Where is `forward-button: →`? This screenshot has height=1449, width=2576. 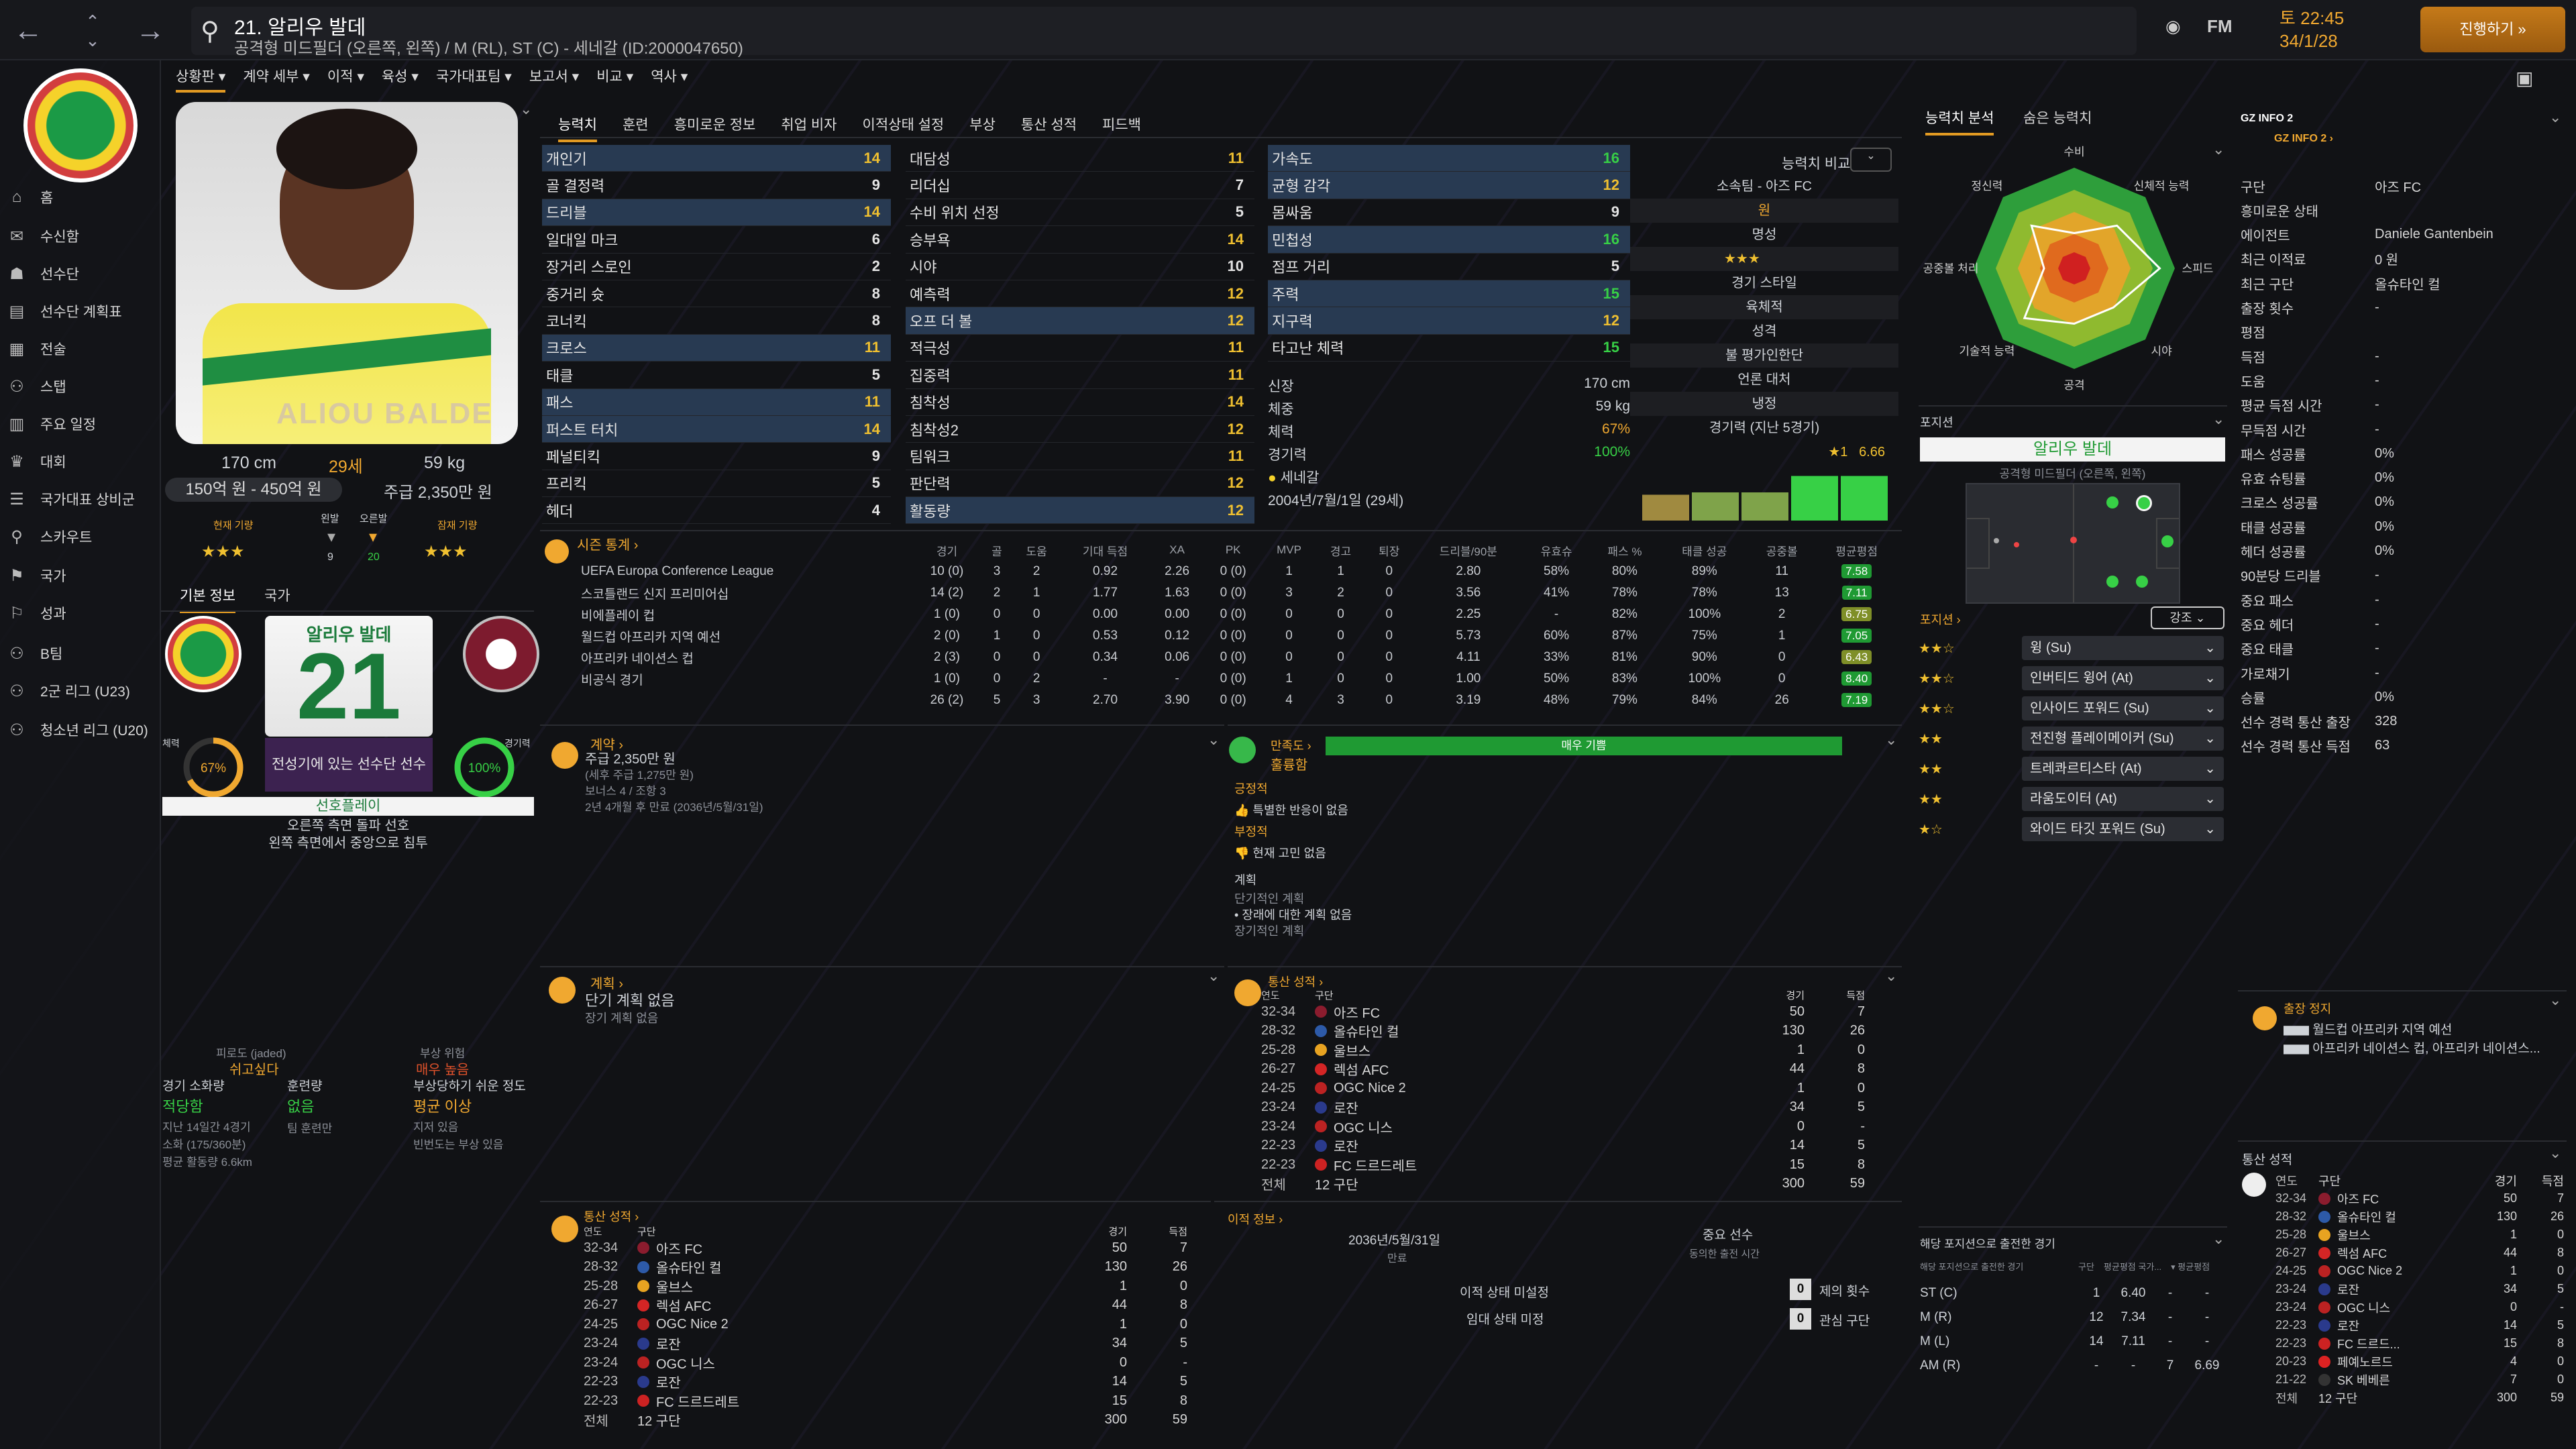 forward-button: → is located at coordinates (150, 30).